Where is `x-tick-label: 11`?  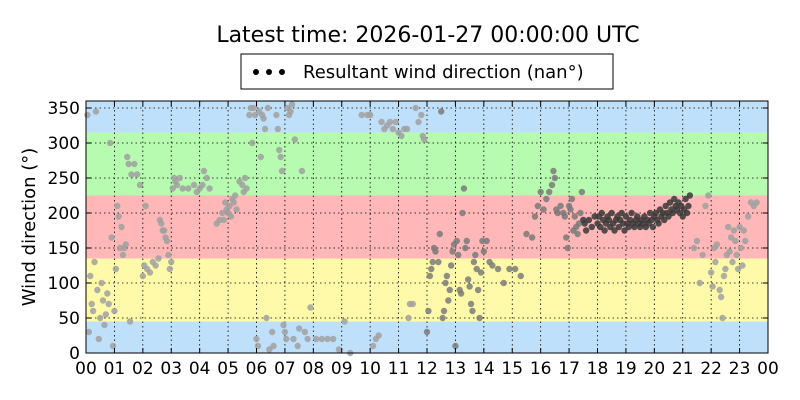 x-tick-label: 11 is located at coordinates (399, 369).